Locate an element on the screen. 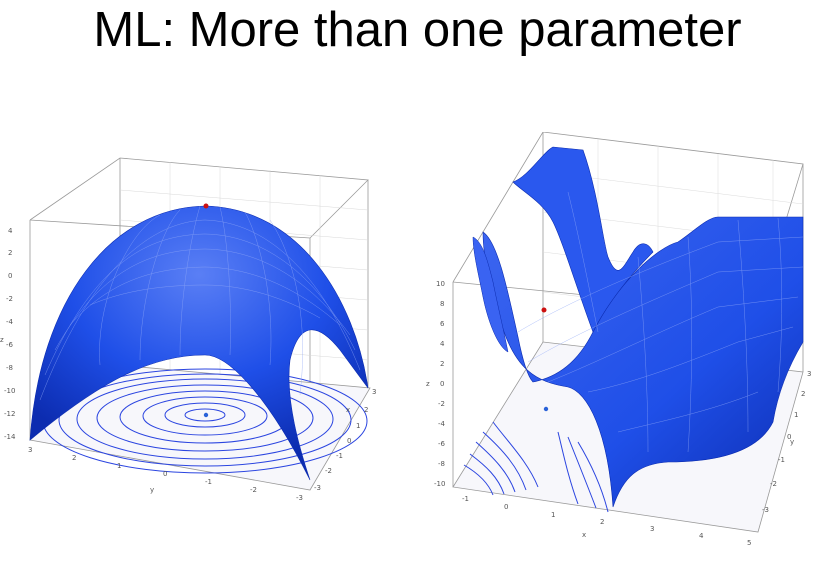 The height and width of the screenshot is (567, 835). svg-text: -12 is located at coordinates (9, 414).